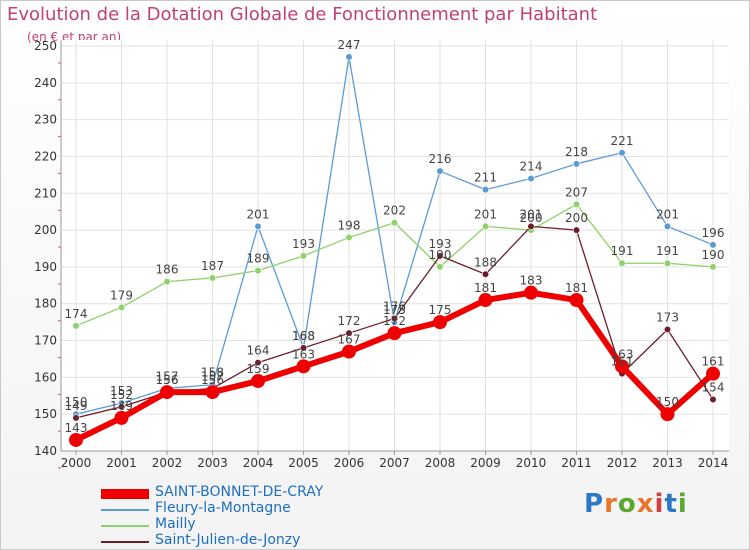  Describe the element at coordinates (394, 463) in the screenshot. I see `x-tick-label: 2007` at that location.